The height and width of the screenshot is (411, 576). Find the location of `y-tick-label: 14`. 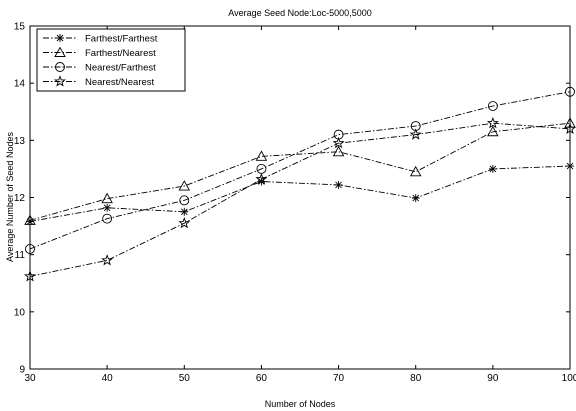

y-tick-label: 14 is located at coordinates (20, 84).